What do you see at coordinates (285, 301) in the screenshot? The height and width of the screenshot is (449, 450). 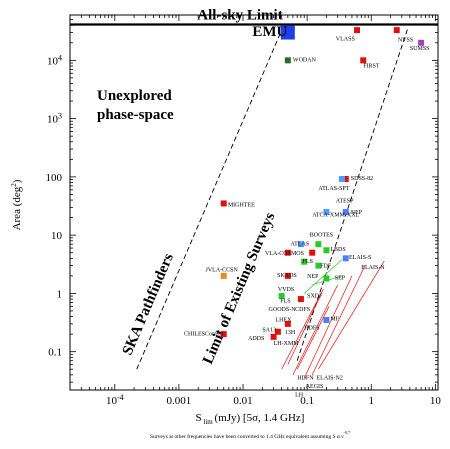 I see `point-label: FLS` at bounding box center [285, 301].